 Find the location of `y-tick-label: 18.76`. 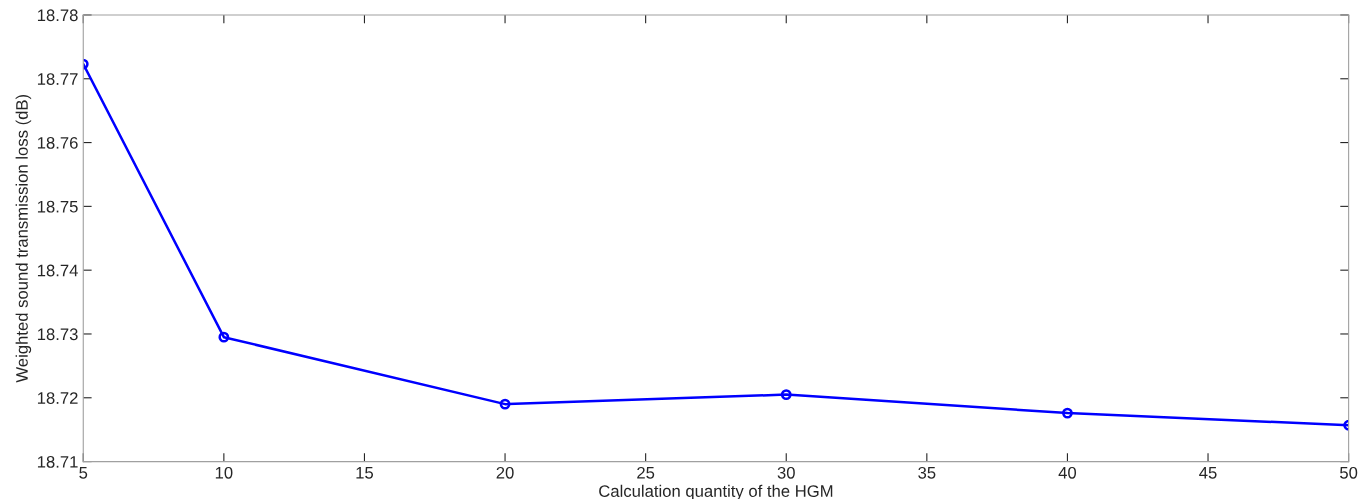

y-tick-label: 18.76 is located at coordinates (57, 142).